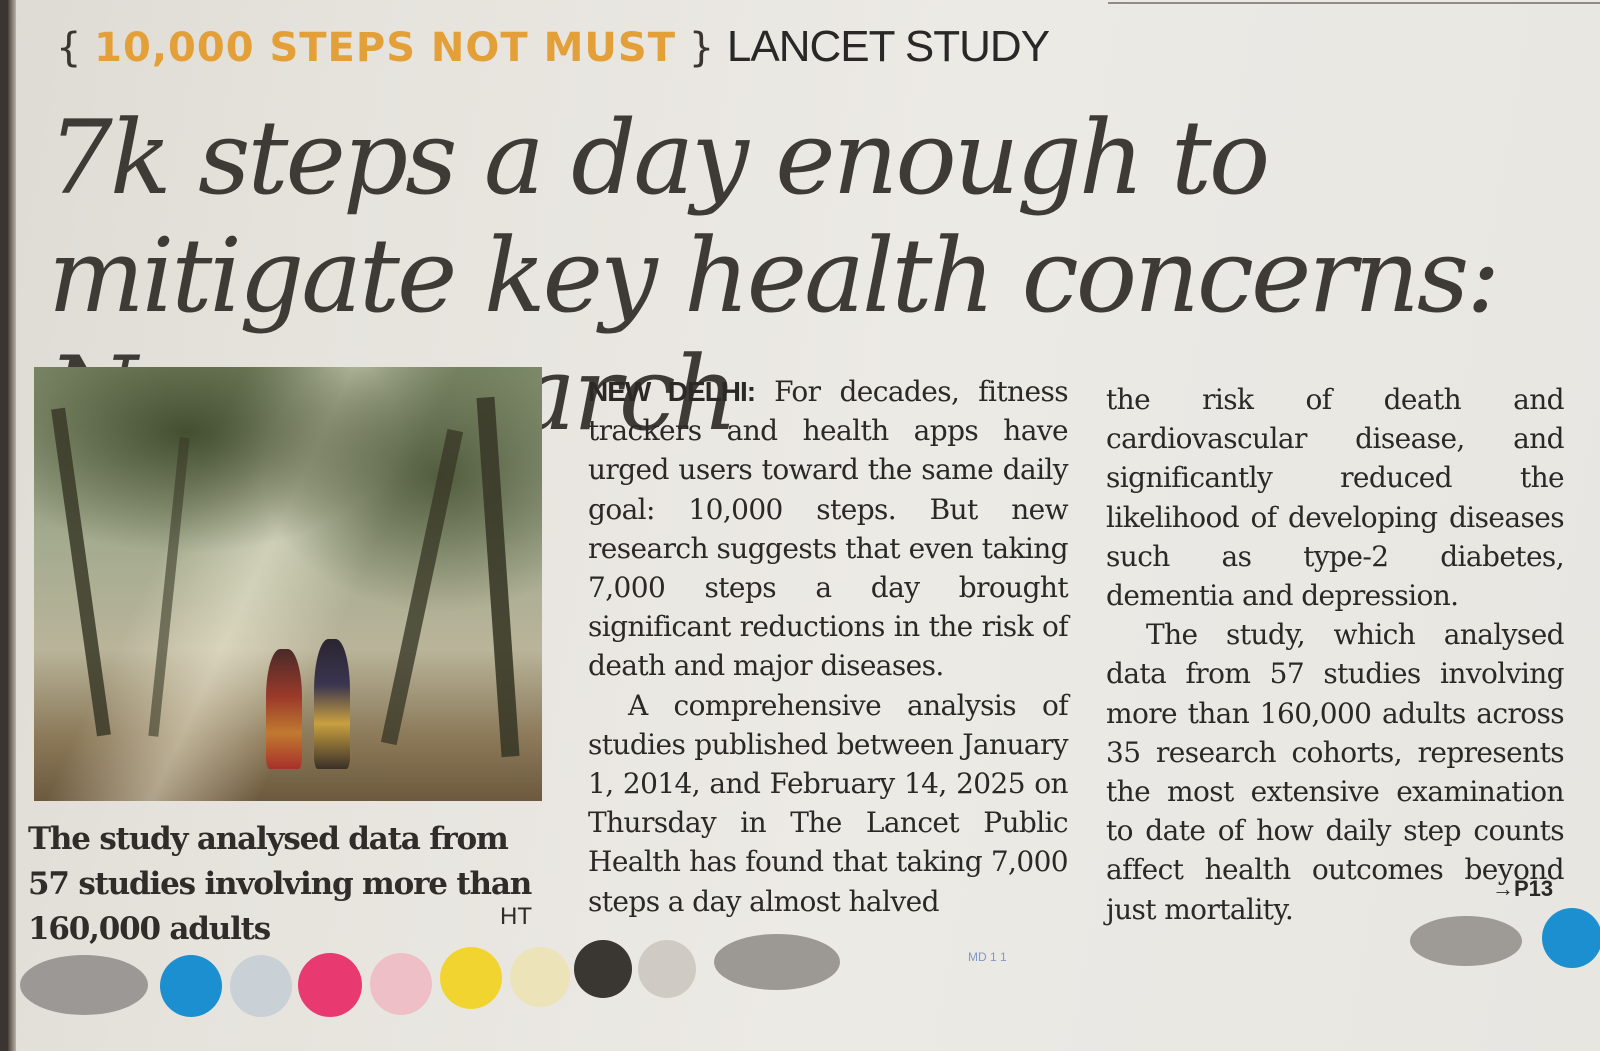  What do you see at coordinates (987, 957) in the screenshot?
I see `folio-mark: MD 1 1` at bounding box center [987, 957].